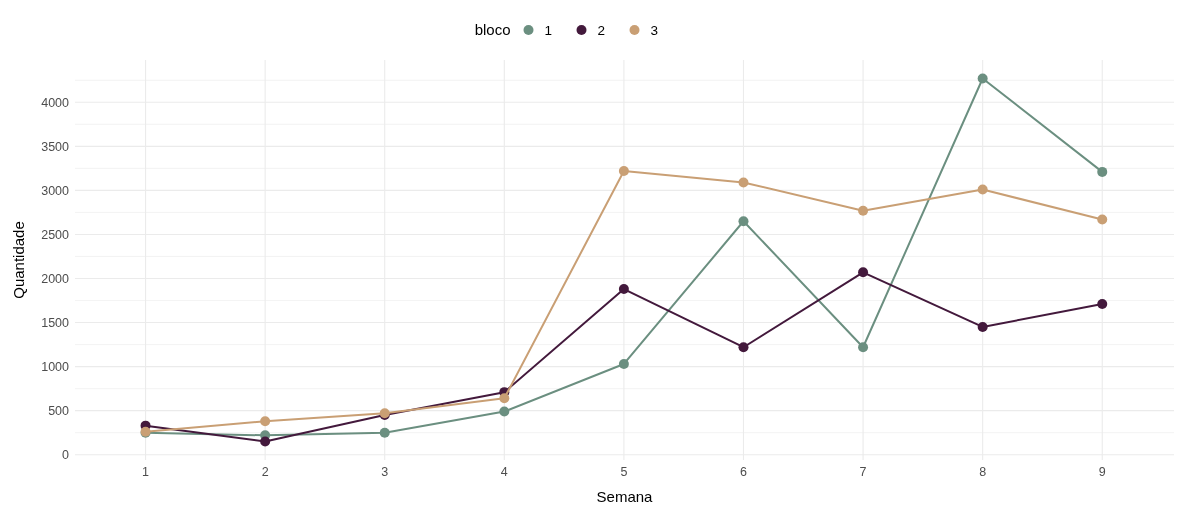  I want to click on x-tick-label: 4, so click(504, 472).